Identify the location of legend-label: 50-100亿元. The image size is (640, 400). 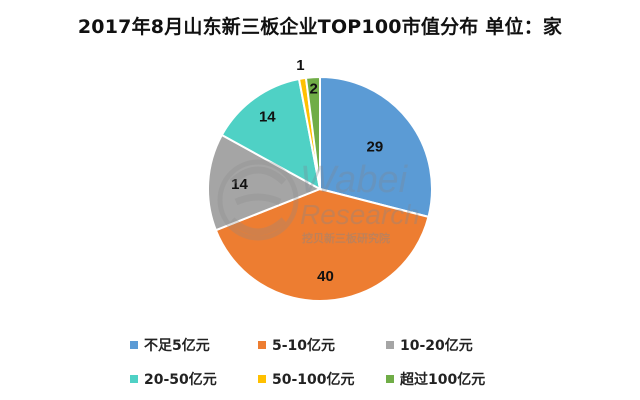
(313, 380).